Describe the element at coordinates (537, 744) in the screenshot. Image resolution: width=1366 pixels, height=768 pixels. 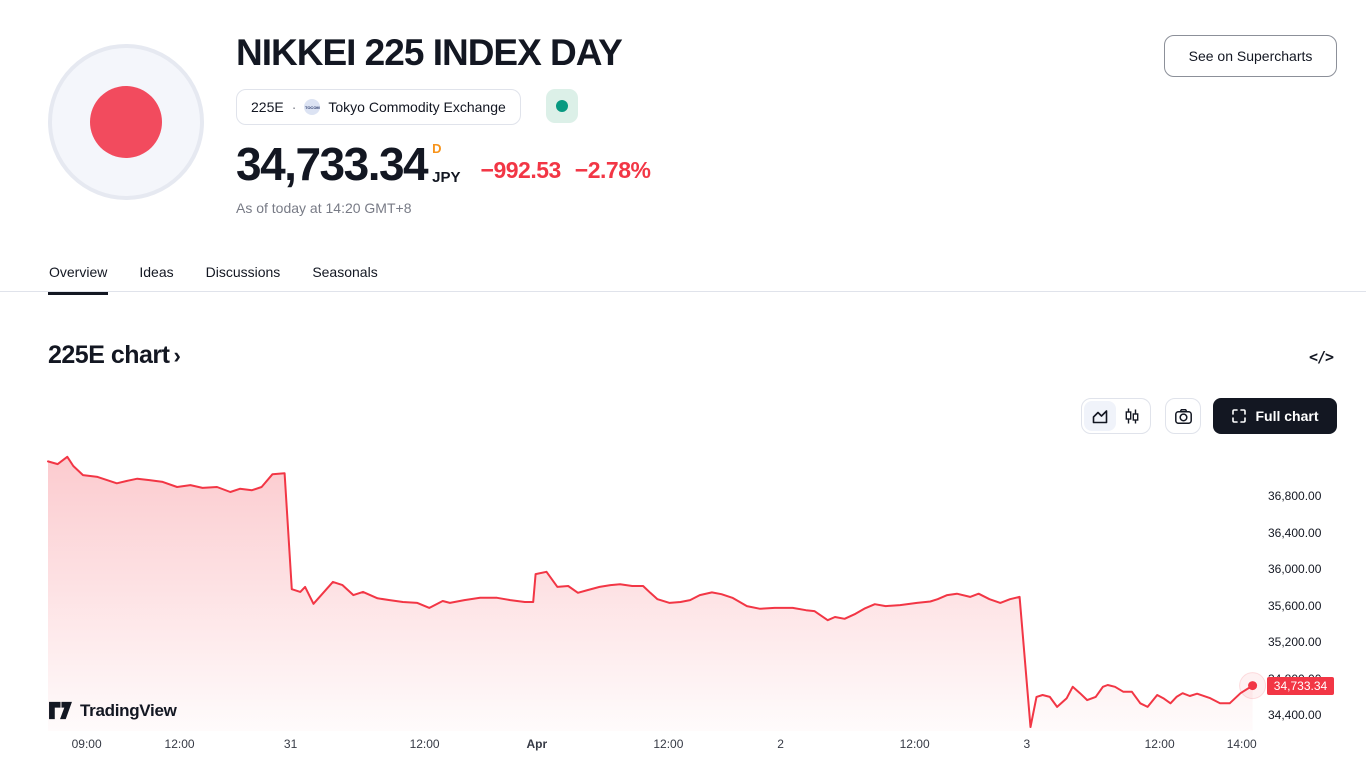
I see `x-axis-label: Apr` at that location.